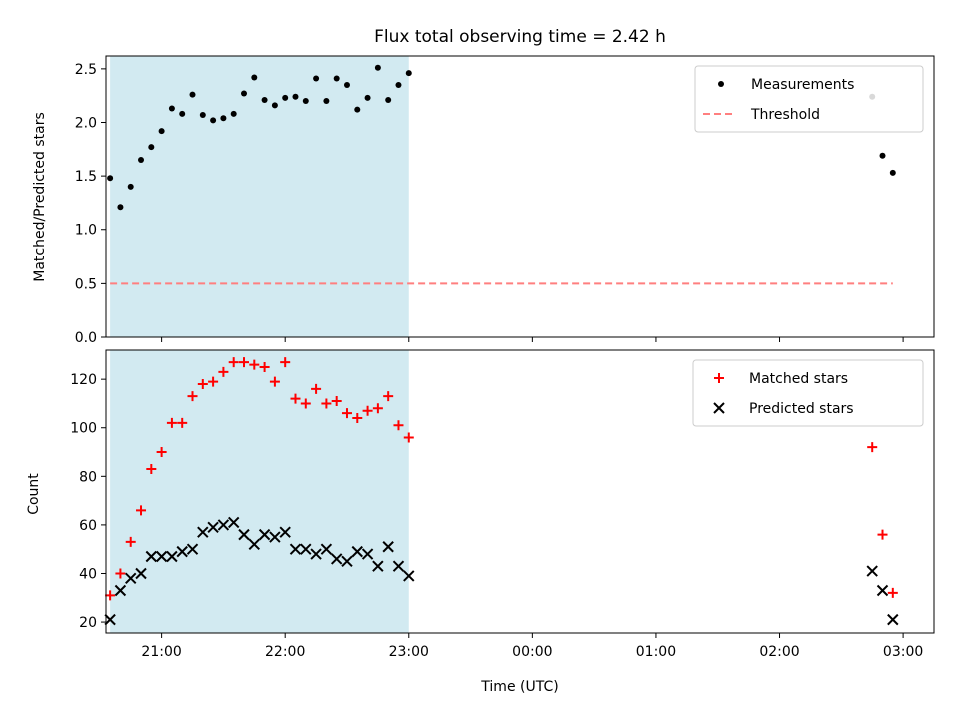 The height and width of the screenshot is (720, 960). Describe the element at coordinates (802, 85) in the screenshot. I see `measurements-legend-label: Measurements` at that location.